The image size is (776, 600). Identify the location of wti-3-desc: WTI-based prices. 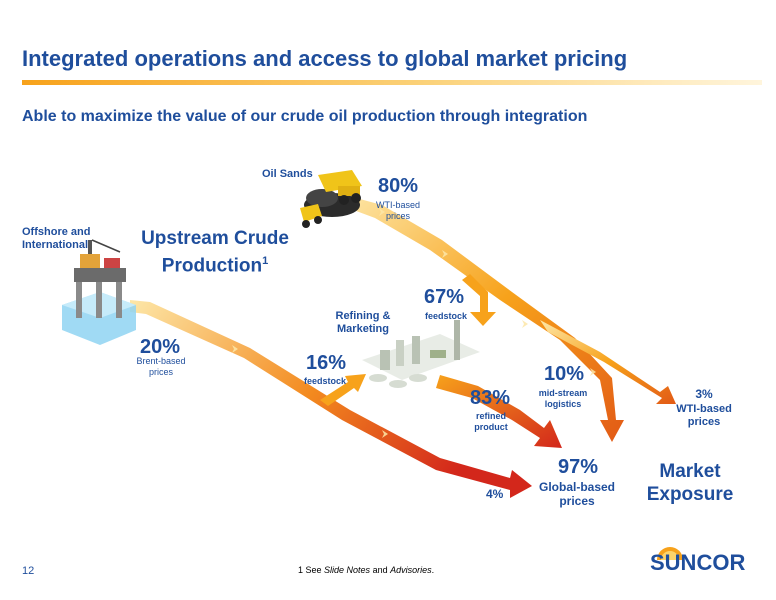
(704, 415).